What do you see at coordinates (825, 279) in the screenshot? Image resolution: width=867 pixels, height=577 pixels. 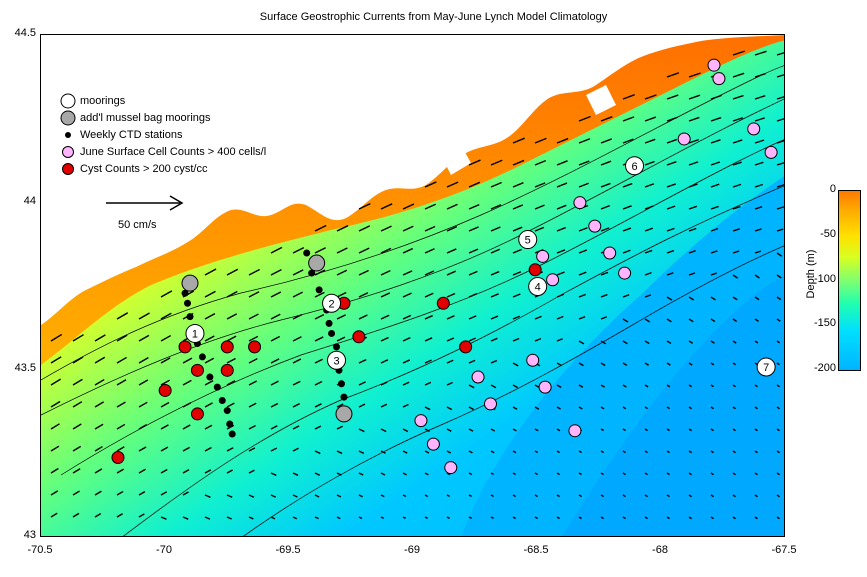 I see `colorbar-tick-100: -100` at bounding box center [825, 279].